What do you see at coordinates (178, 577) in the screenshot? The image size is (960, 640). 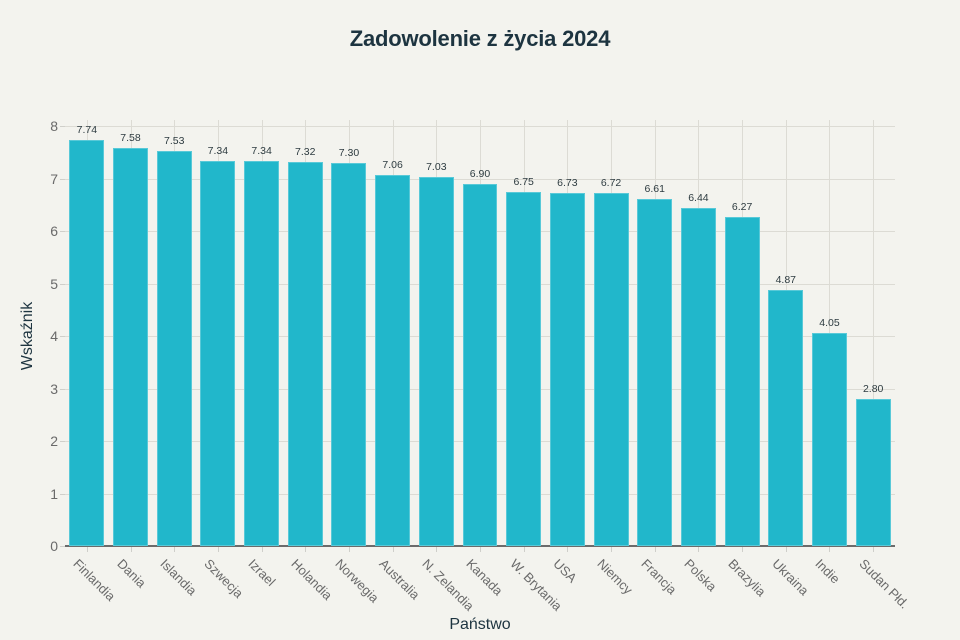 I see `x-tick-label: Islandia` at bounding box center [178, 577].